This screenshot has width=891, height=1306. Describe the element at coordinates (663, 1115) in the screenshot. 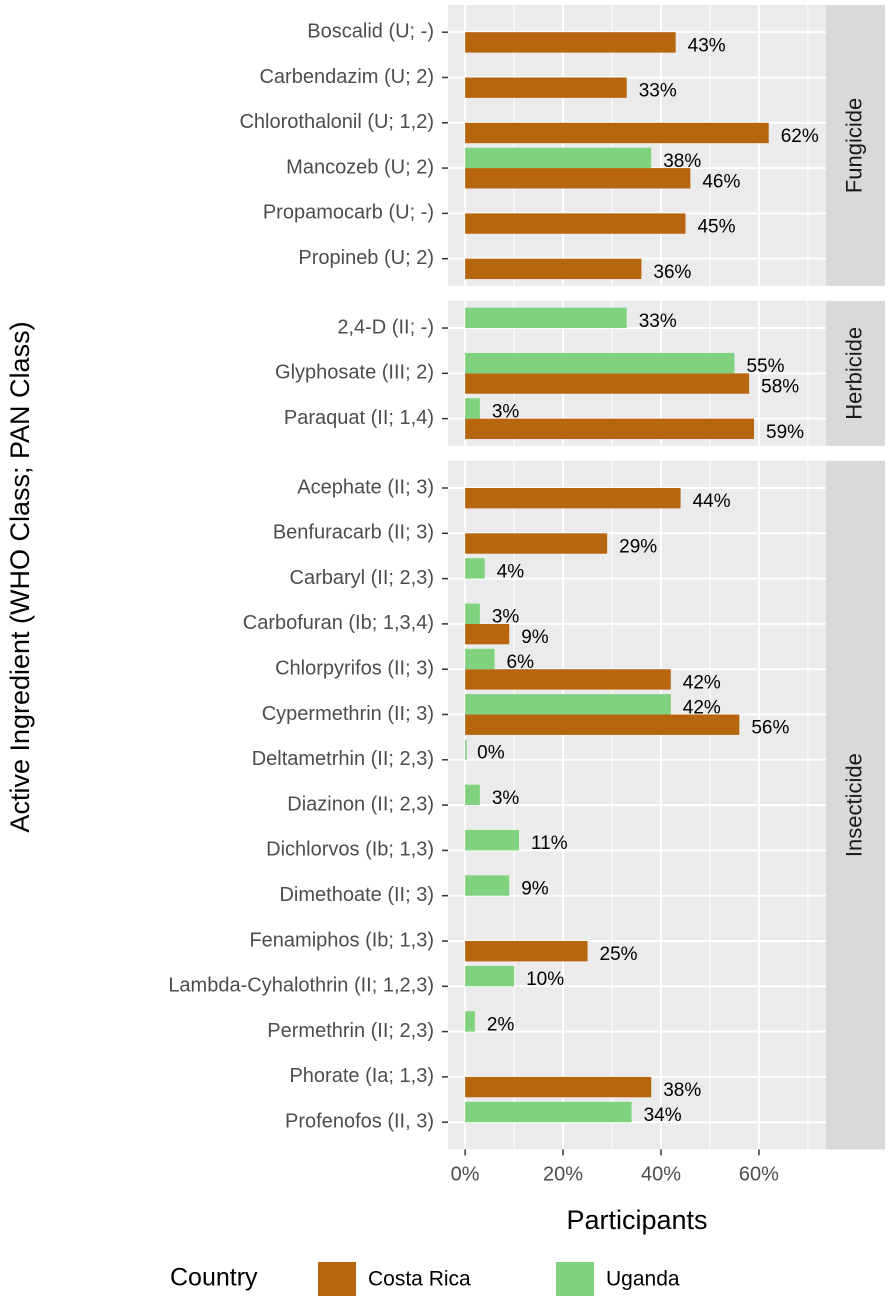

I see `value-label: 34%` at that location.